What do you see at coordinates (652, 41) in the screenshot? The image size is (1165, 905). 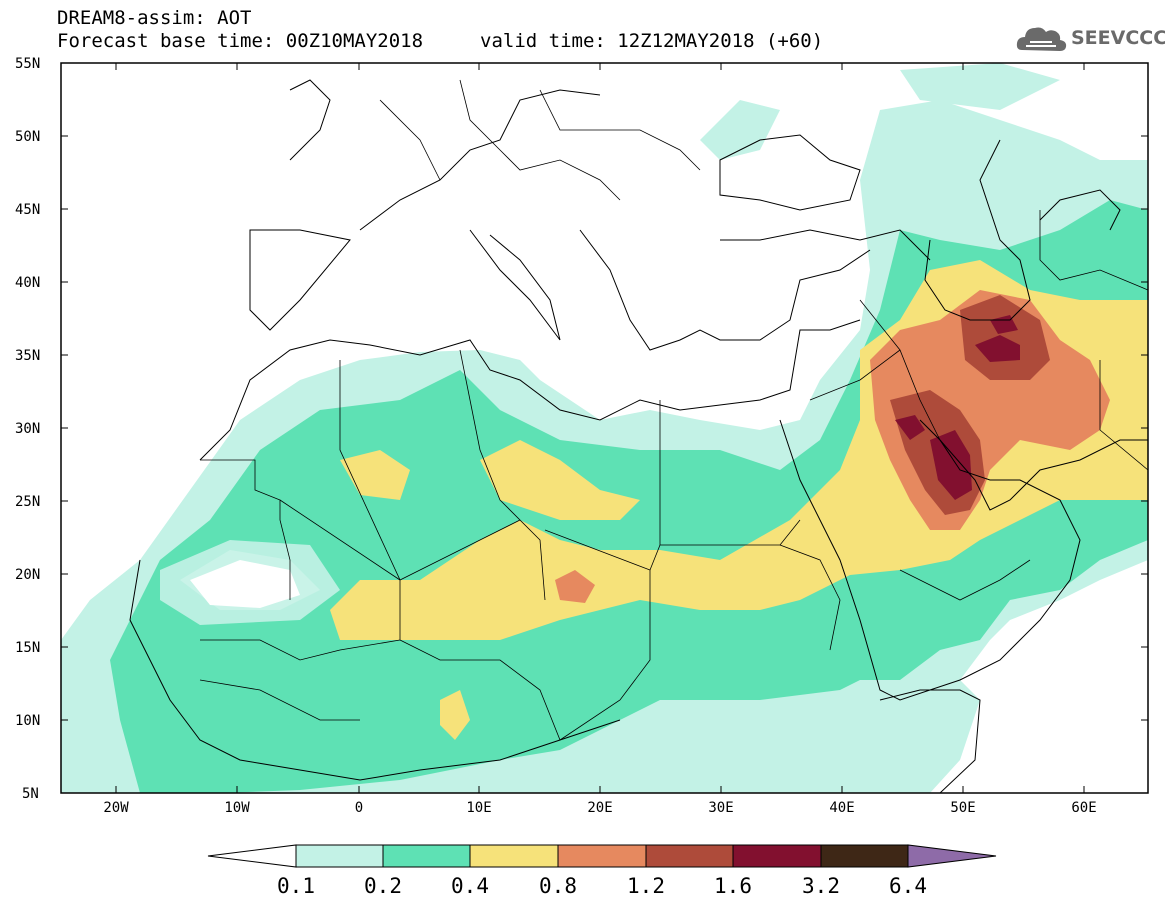 I see `valid-time: valid time: 12Z12MAY2018 (+60)` at bounding box center [652, 41].